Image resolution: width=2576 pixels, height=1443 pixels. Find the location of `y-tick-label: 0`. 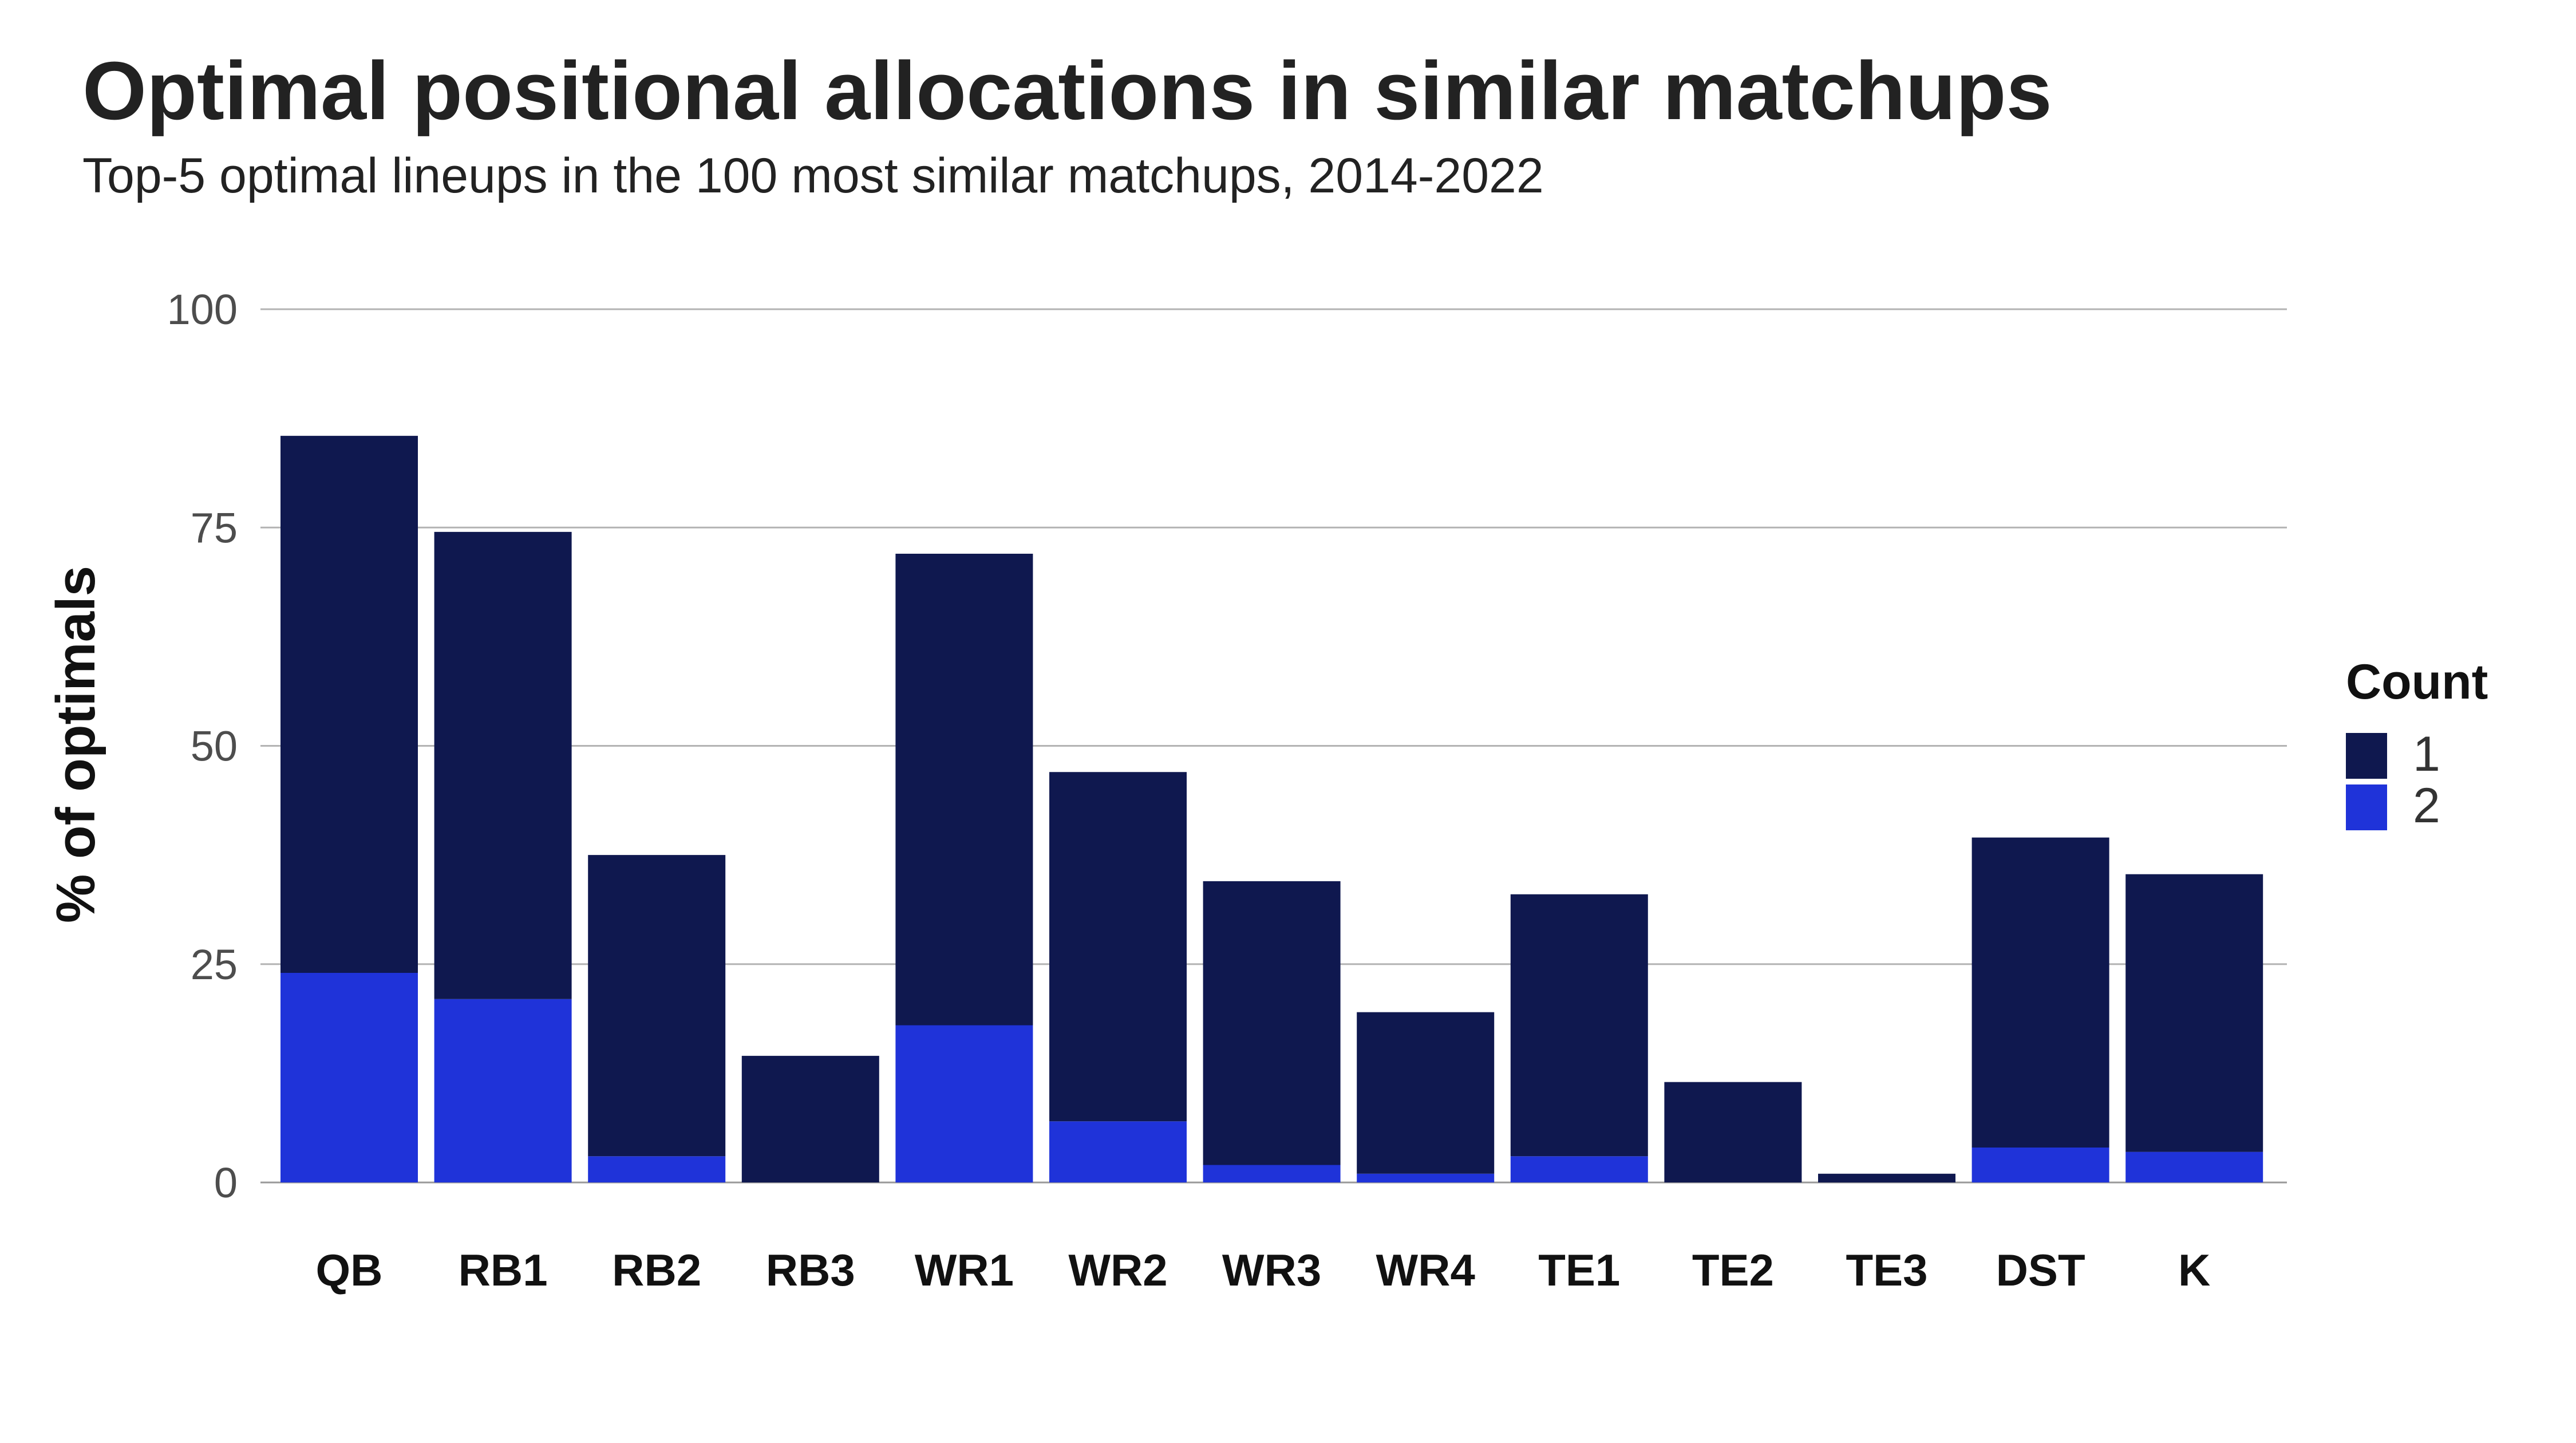

y-tick-label: 0 is located at coordinates (226, 1183).